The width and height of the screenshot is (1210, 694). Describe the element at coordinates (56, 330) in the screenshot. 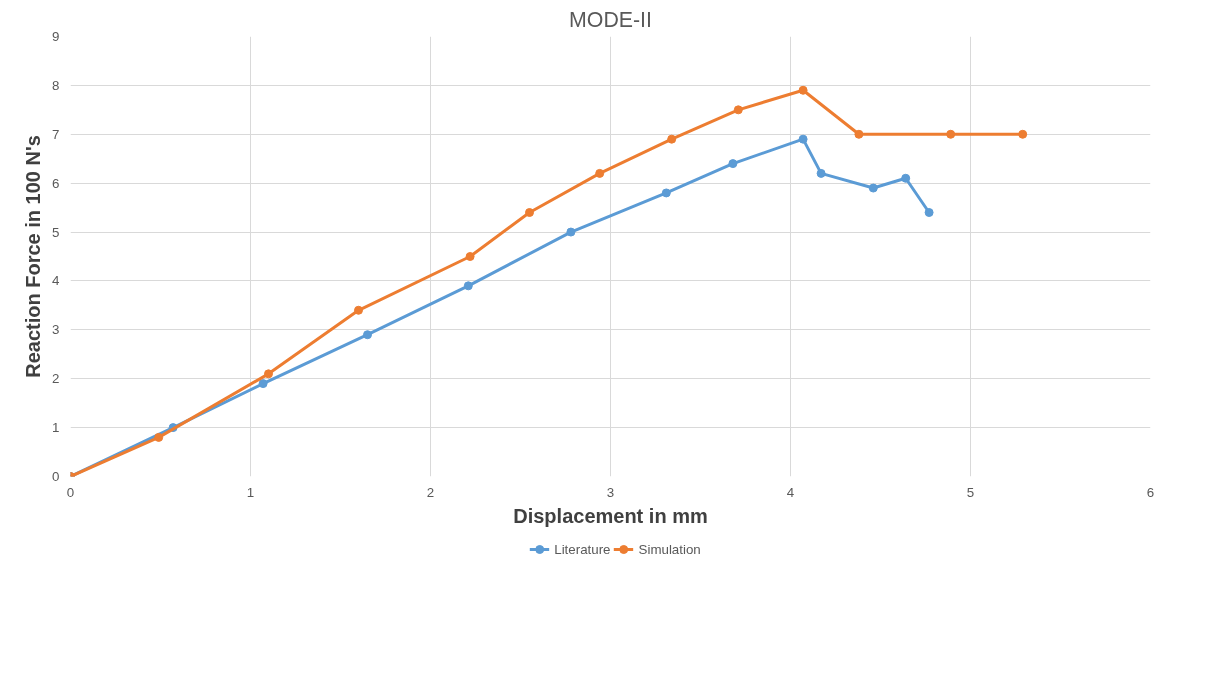

I see `y-tick-label: 3` at that location.